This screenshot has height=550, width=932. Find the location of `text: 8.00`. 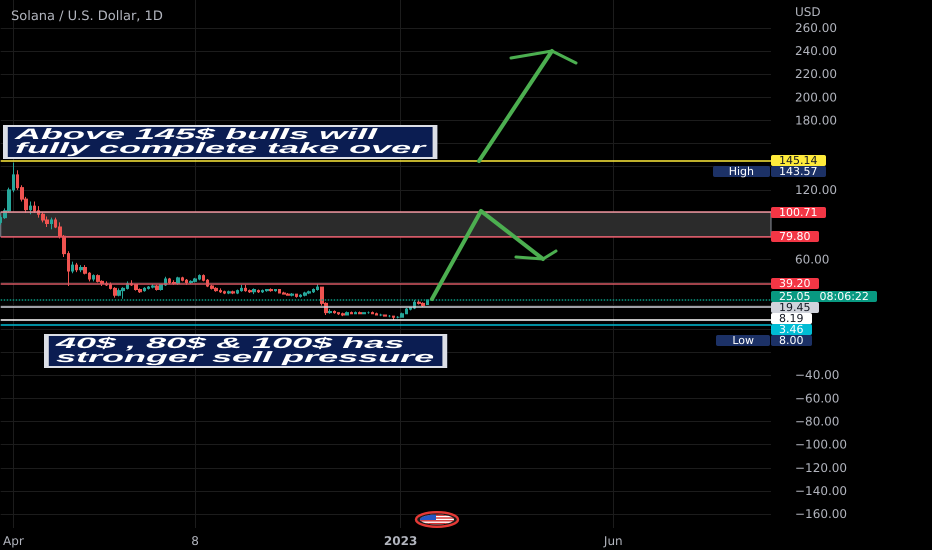

text: 8.00 is located at coordinates (791, 340).